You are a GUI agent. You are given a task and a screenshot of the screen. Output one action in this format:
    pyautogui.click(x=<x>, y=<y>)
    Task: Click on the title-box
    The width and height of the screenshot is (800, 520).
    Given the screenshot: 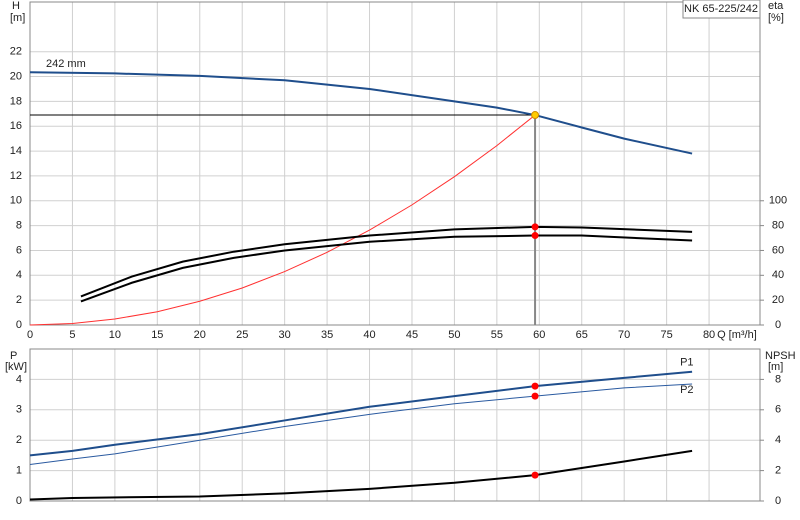 What is the action you would take?
    pyautogui.click(x=721, y=9)
    